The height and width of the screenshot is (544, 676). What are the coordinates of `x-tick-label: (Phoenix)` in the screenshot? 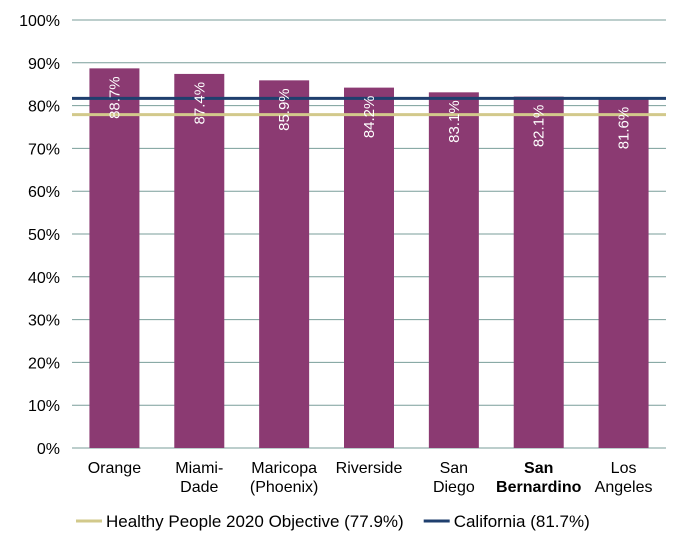 It's located at (284, 487).